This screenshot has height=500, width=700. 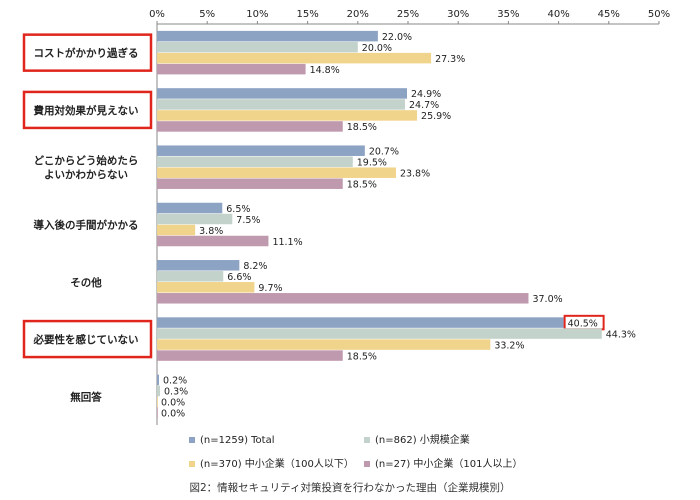 What do you see at coordinates (176, 392) in the screenshot?
I see `data-label: 0.3%` at bounding box center [176, 392].